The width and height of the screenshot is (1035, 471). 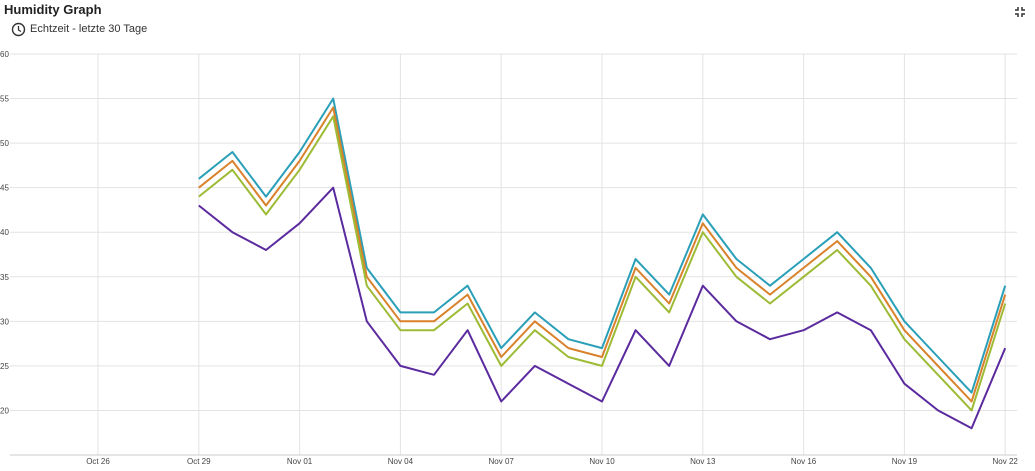 What do you see at coordinates (4, 321) in the screenshot?
I see `y-tick-label: 30` at bounding box center [4, 321].